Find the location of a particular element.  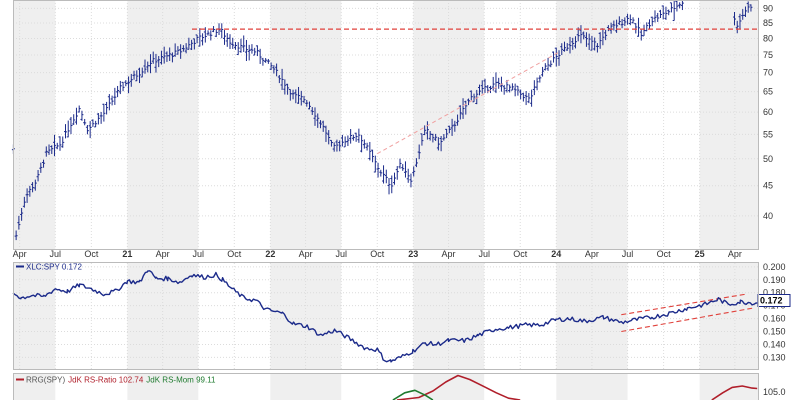

ratio-y-tick-label: 0.190 is located at coordinates (774, 280).